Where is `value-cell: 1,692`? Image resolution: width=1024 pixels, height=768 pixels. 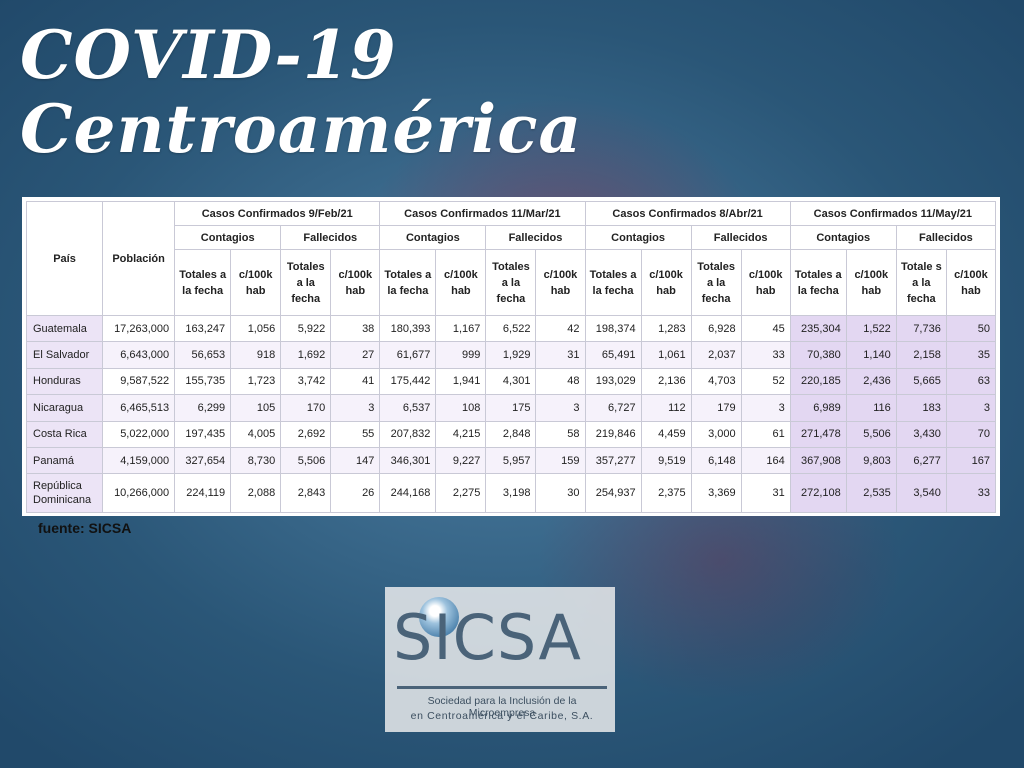 value-cell: 1,692 is located at coordinates (306, 355).